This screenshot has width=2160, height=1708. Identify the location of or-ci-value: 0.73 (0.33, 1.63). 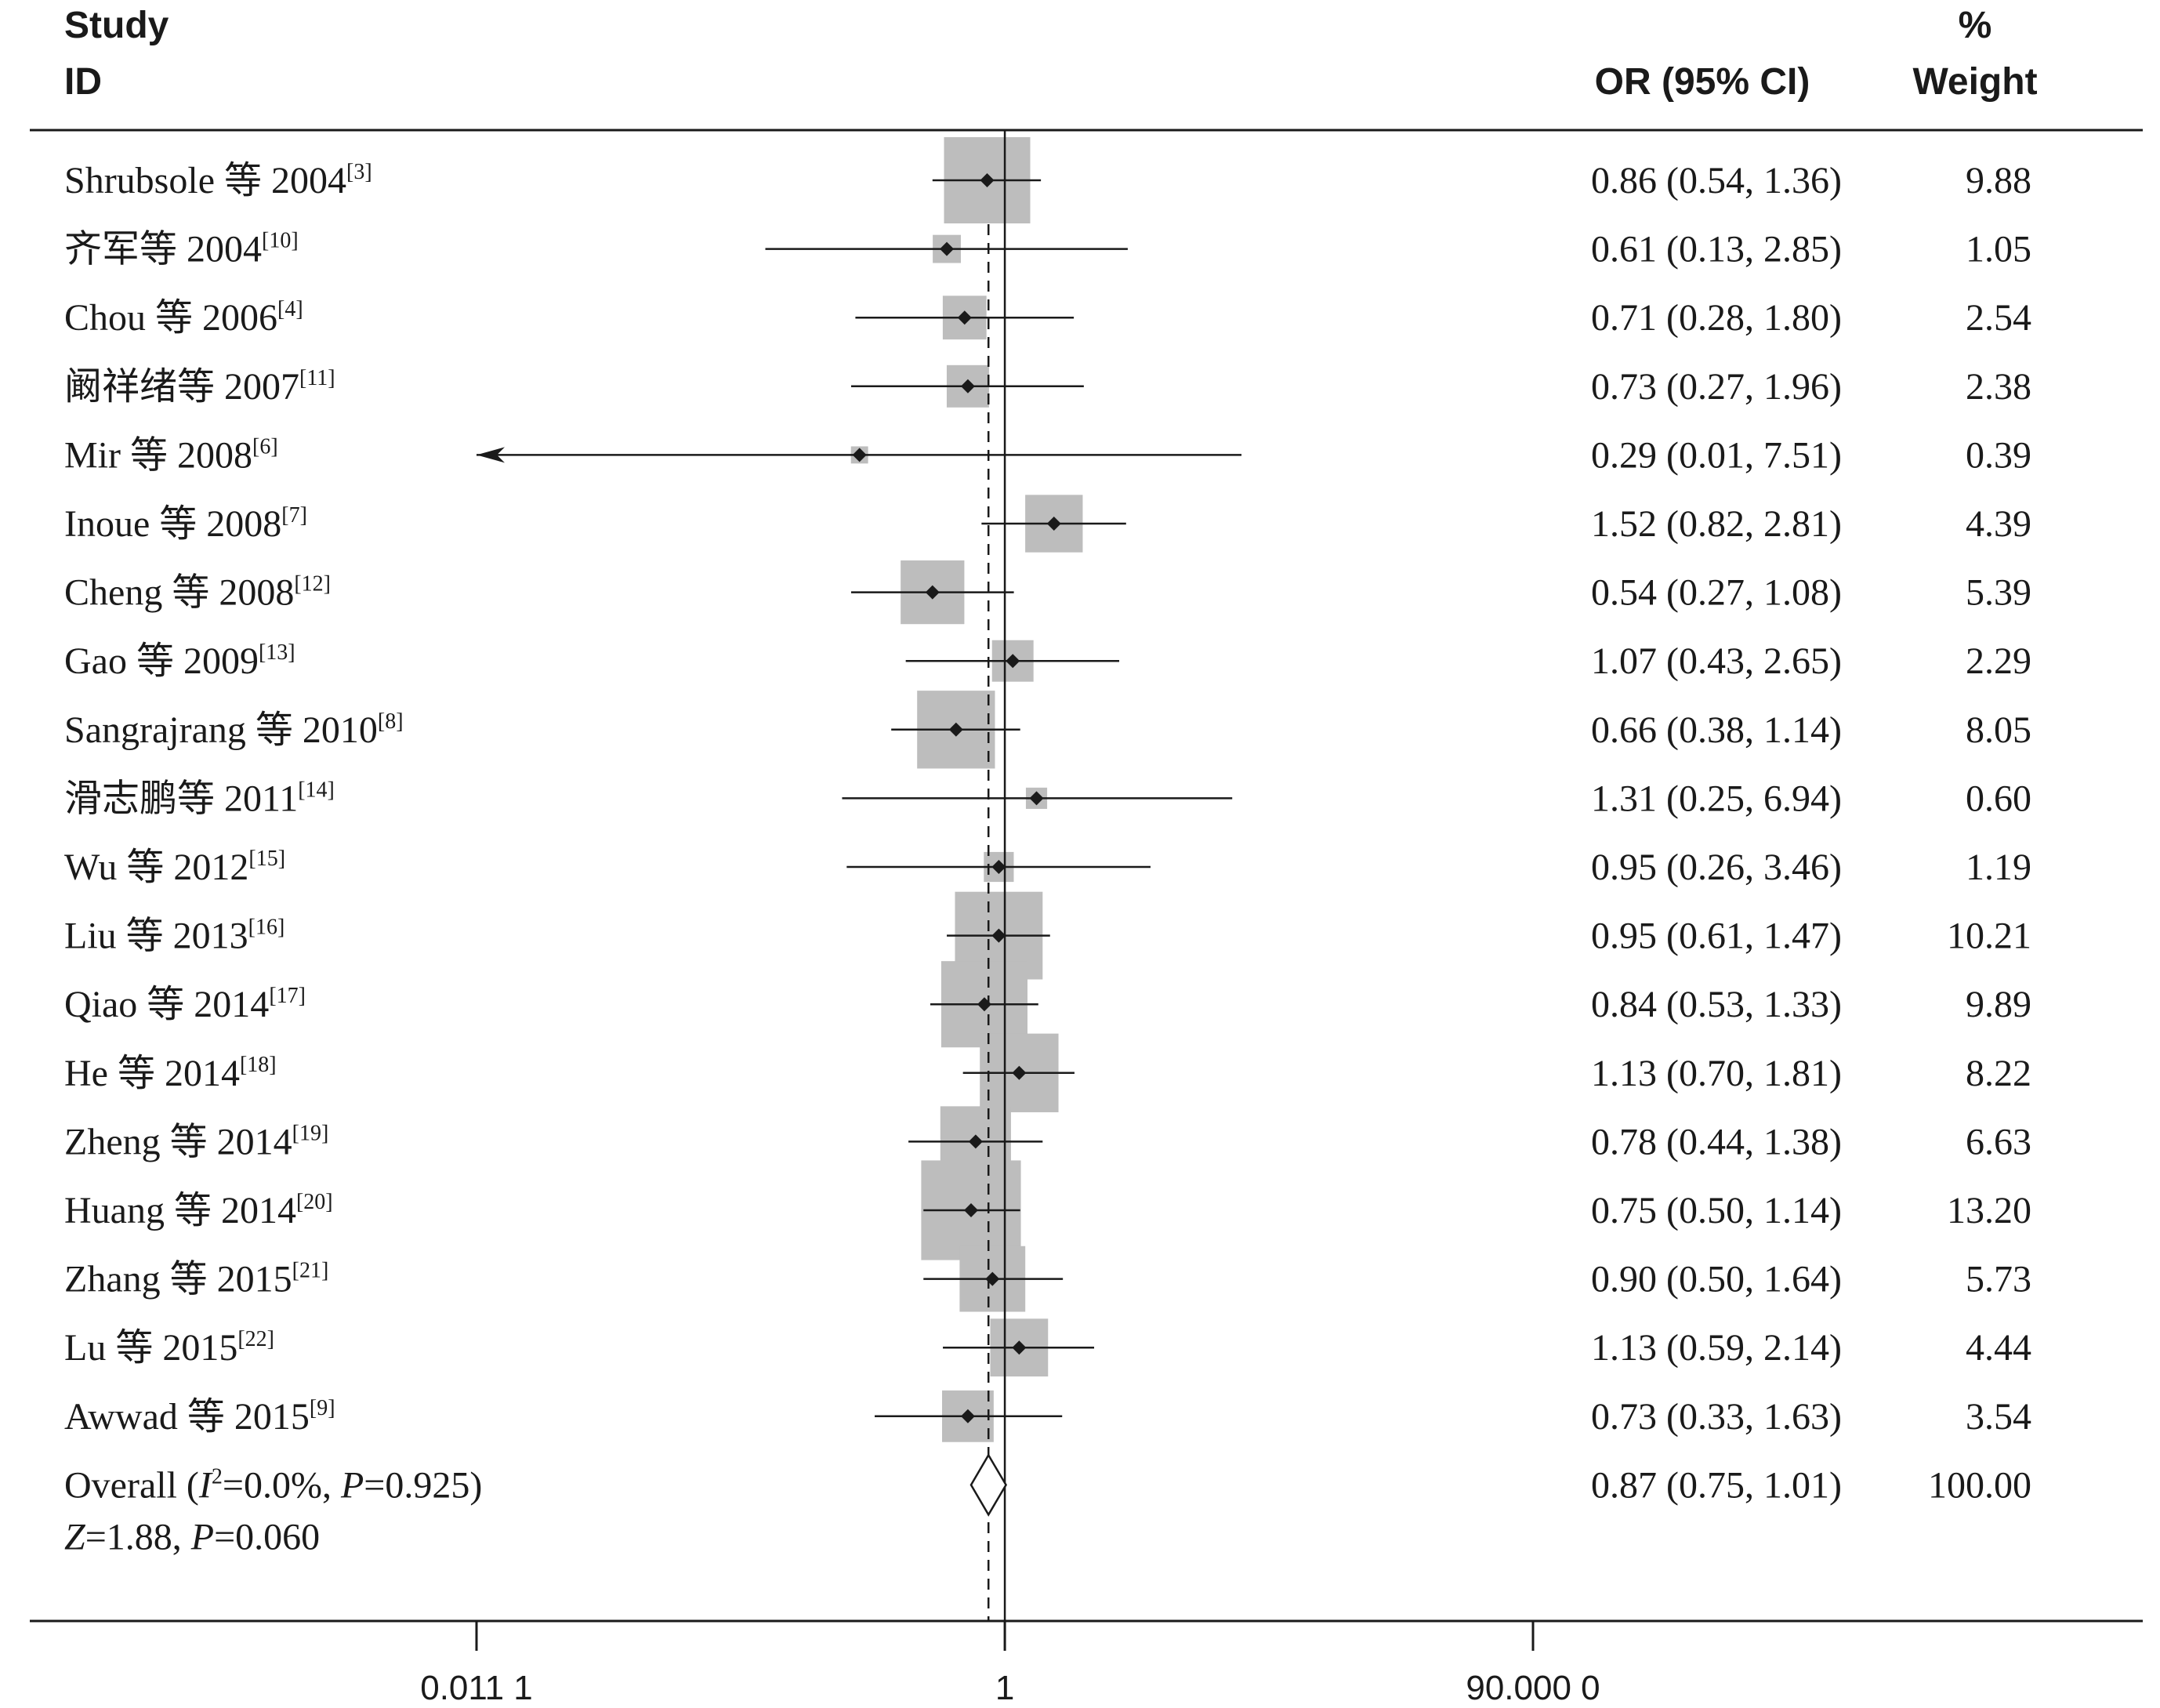
(1716, 1417).